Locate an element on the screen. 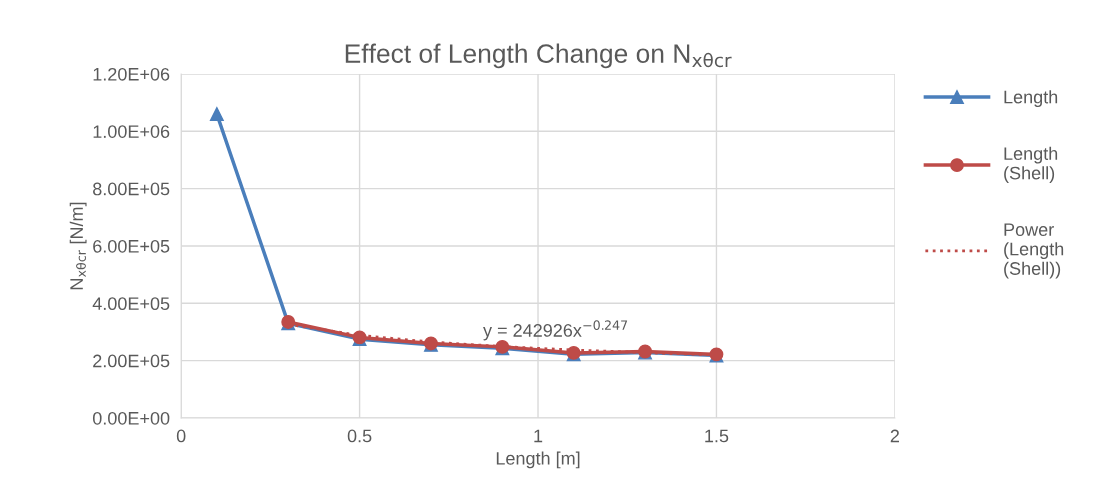  x-tick-label: 0.5 is located at coordinates (359, 436).